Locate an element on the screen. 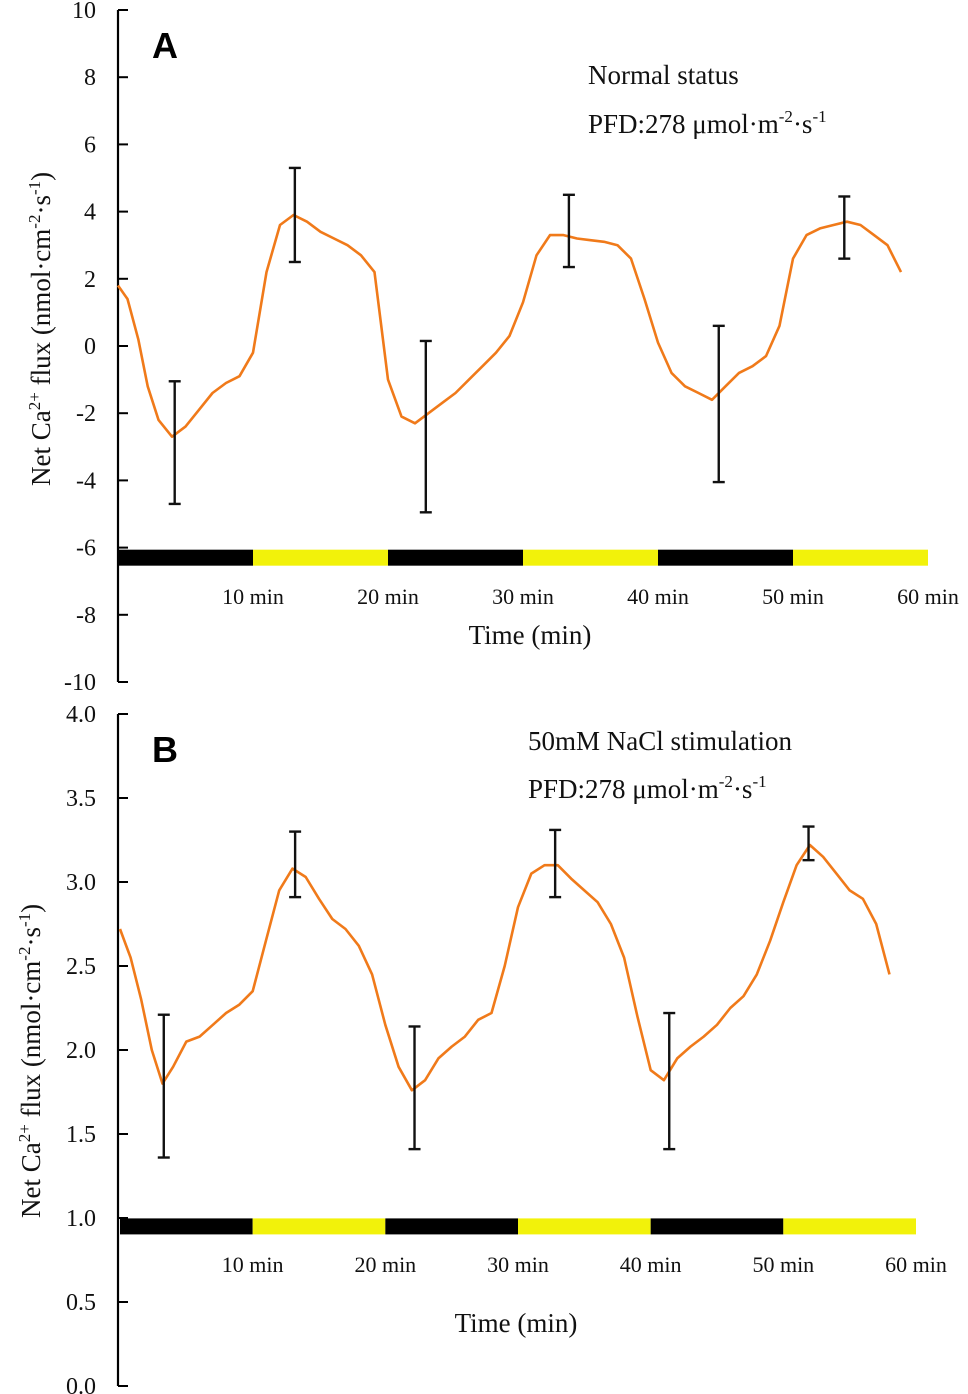  panel-label-a: A is located at coordinates (165, 45).